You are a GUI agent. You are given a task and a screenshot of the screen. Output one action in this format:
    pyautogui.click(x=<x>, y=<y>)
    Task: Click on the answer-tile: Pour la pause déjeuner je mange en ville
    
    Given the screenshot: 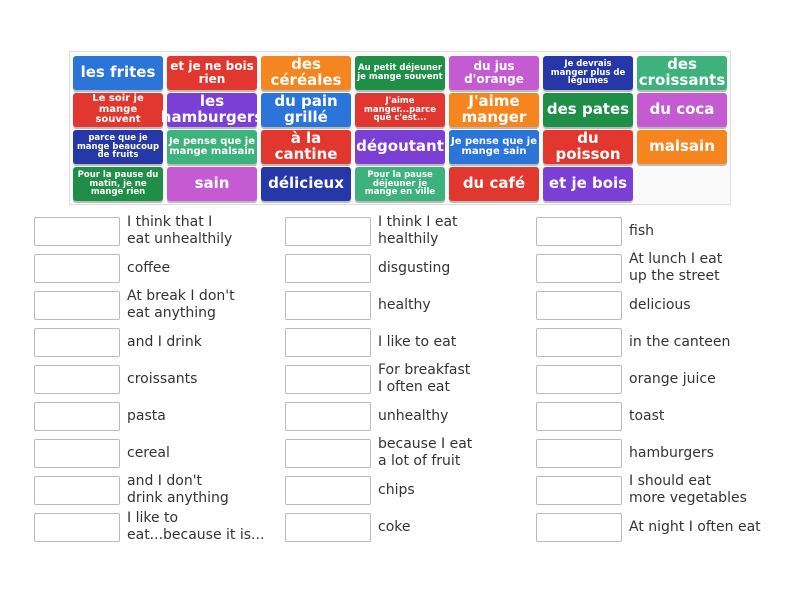 What is the action you would take?
    pyautogui.click(x=400, y=184)
    